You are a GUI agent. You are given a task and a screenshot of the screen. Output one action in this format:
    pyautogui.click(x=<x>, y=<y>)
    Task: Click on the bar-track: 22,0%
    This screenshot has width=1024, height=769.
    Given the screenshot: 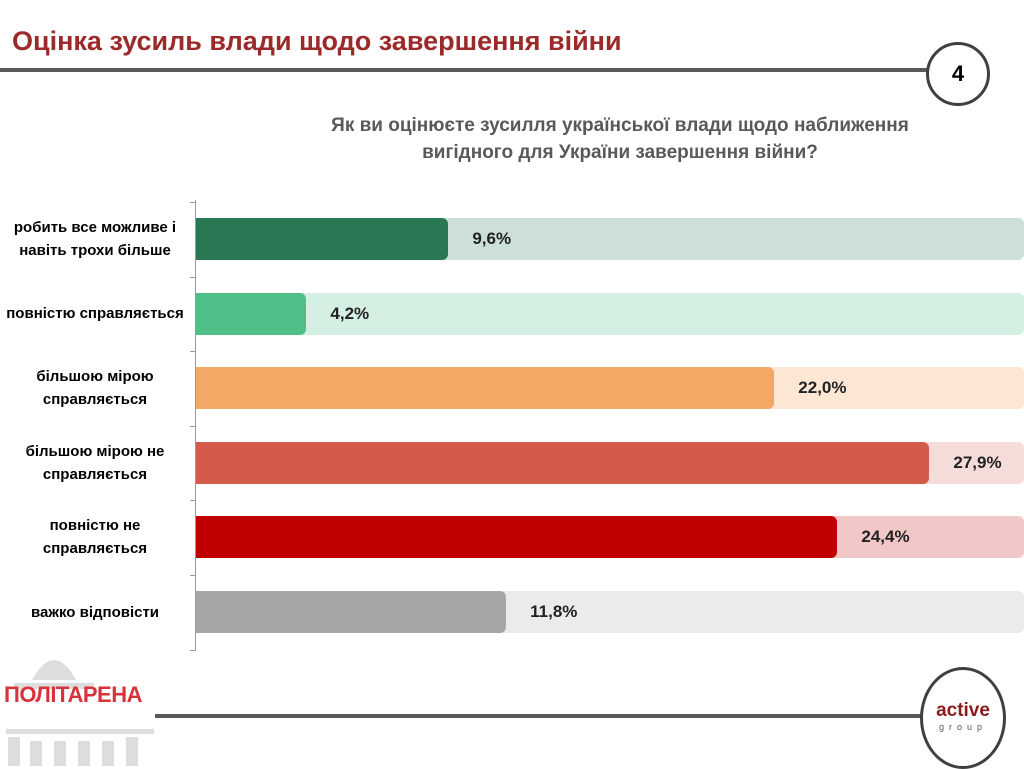 What is the action you would take?
    pyautogui.click(x=610, y=388)
    